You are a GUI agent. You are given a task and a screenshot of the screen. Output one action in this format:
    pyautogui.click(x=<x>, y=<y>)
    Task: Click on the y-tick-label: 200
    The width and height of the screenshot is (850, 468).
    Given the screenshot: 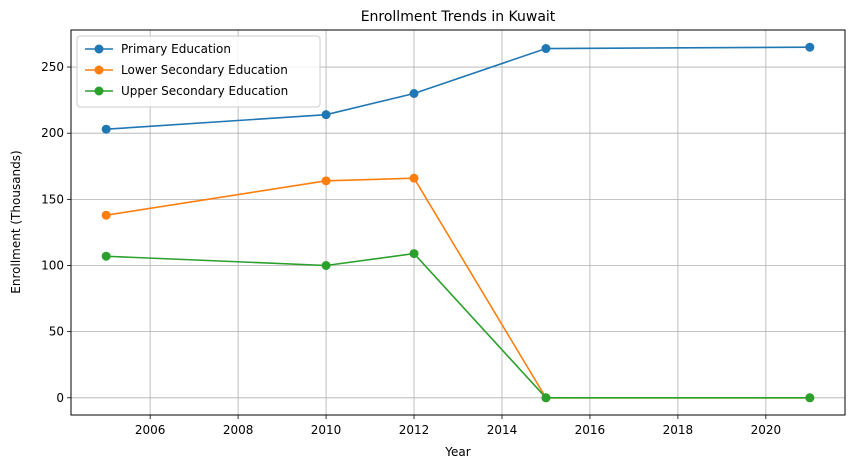 What is the action you would take?
    pyautogui.click(x=52, y=133)
    